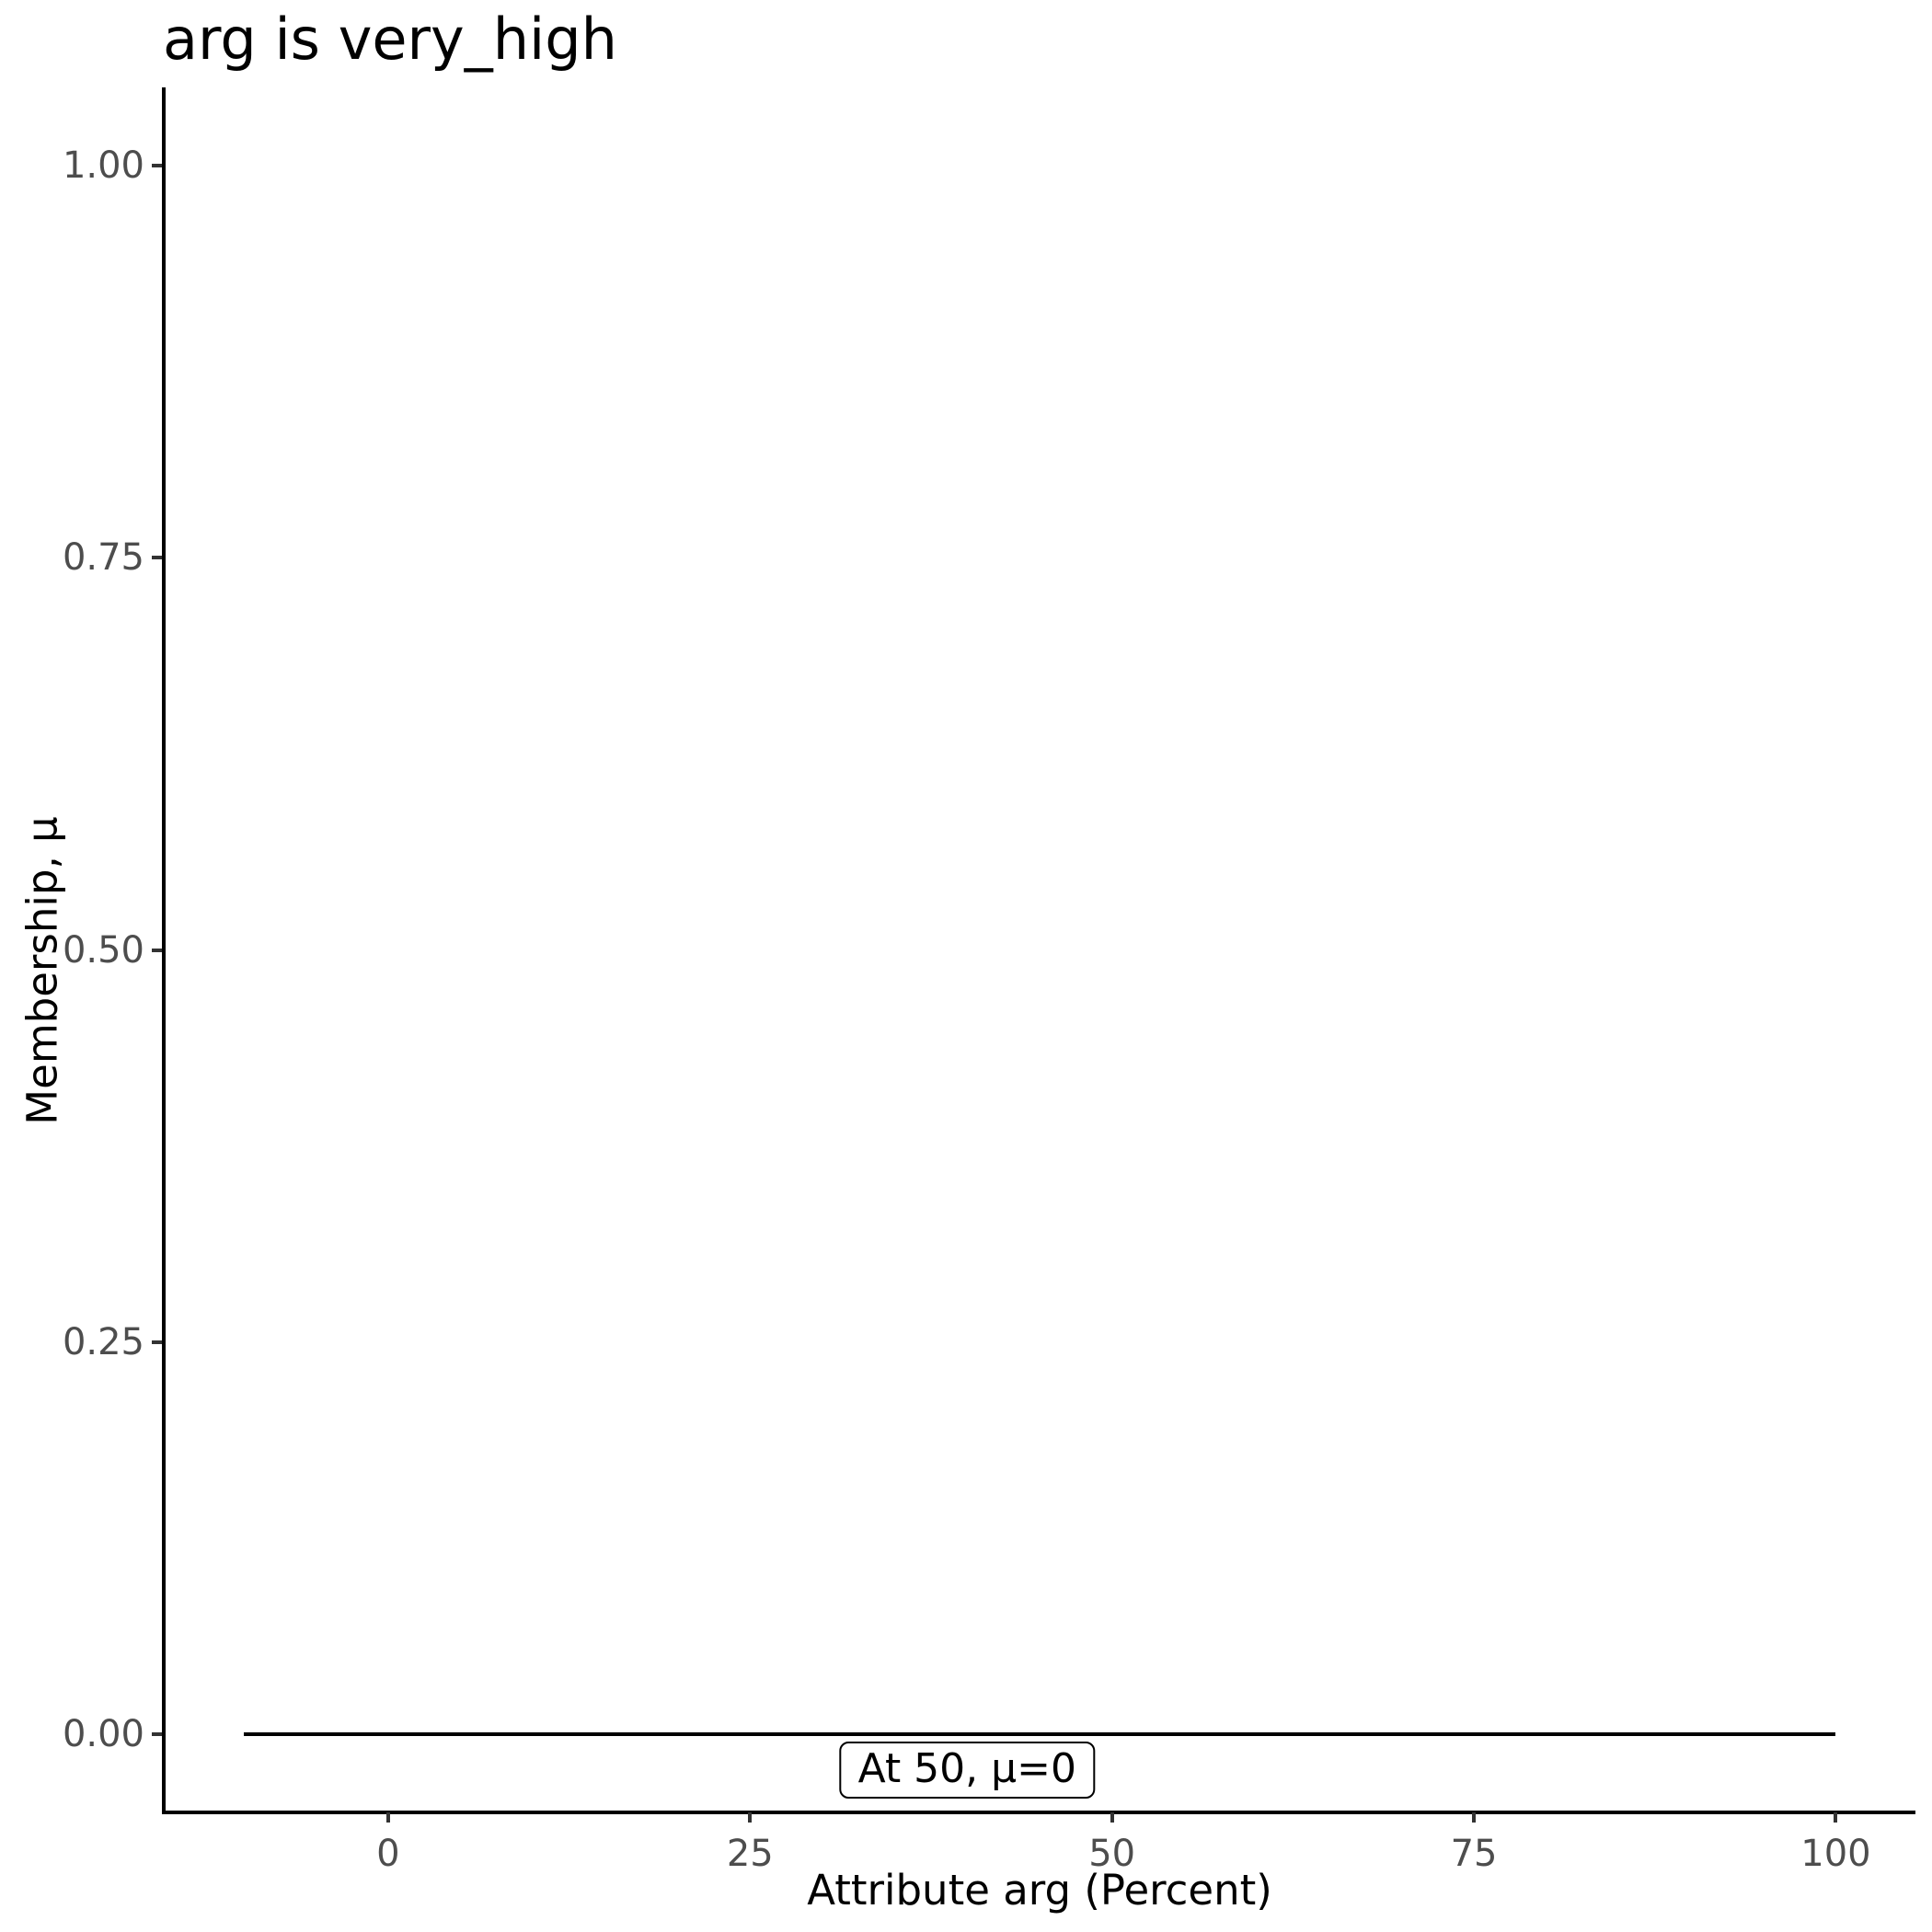  What do you see at coordinates (1112, 1854) in the screenshot?
I see `x-tick-label: 50` at bounding box center [1112, 1854].